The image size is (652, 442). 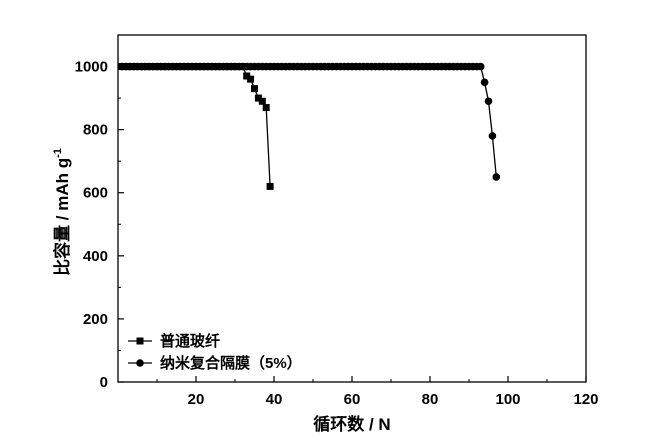 What do you see at coordinates (95, 193) in the screenshot?
I see `y-tick-label: 600` at bounding box center [95, 193].